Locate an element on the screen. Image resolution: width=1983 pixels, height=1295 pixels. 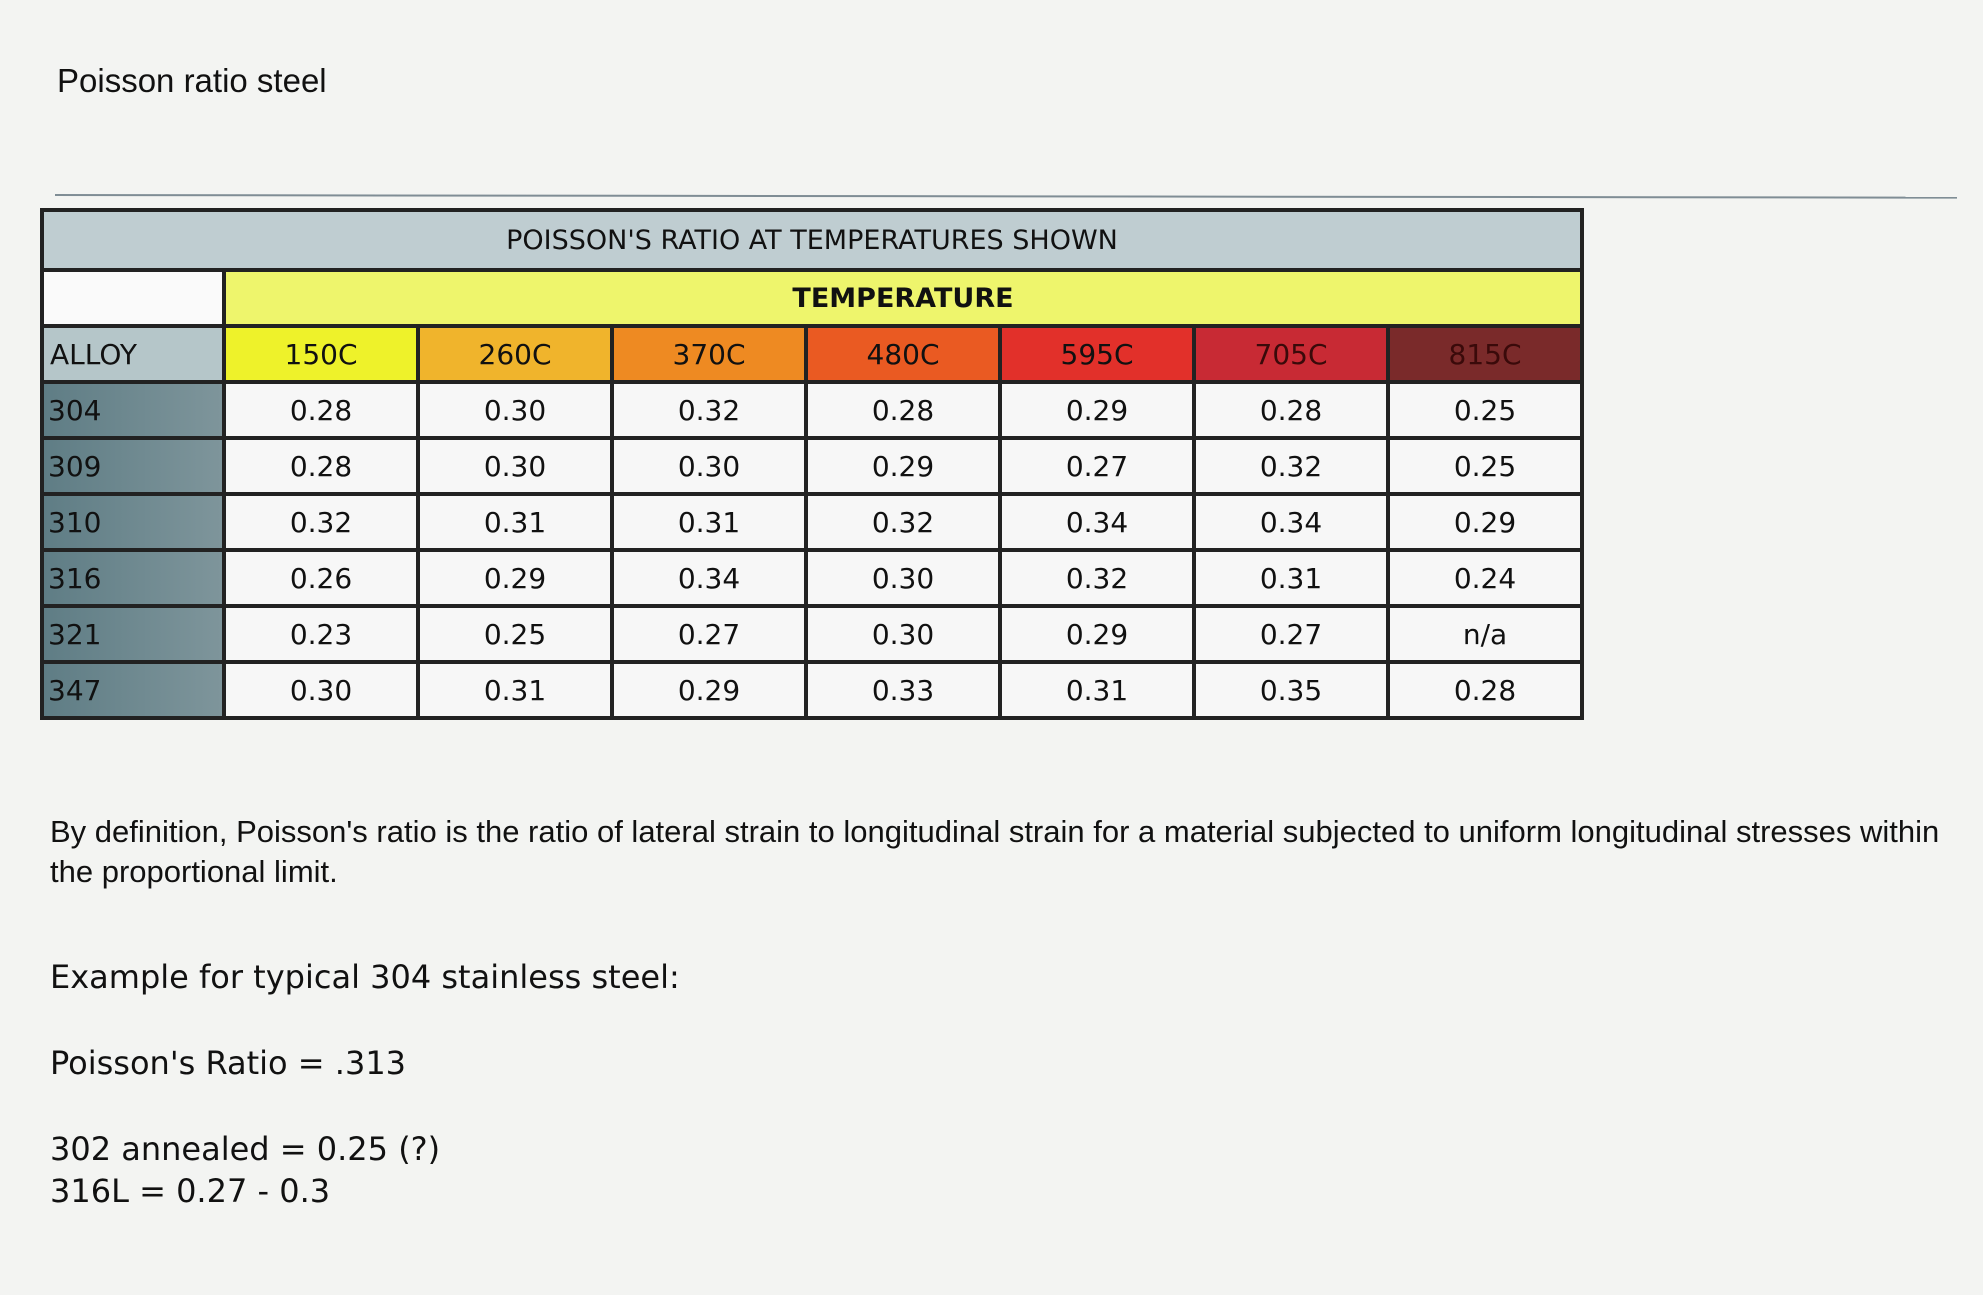
divider is located at coordinates (1005, 196).